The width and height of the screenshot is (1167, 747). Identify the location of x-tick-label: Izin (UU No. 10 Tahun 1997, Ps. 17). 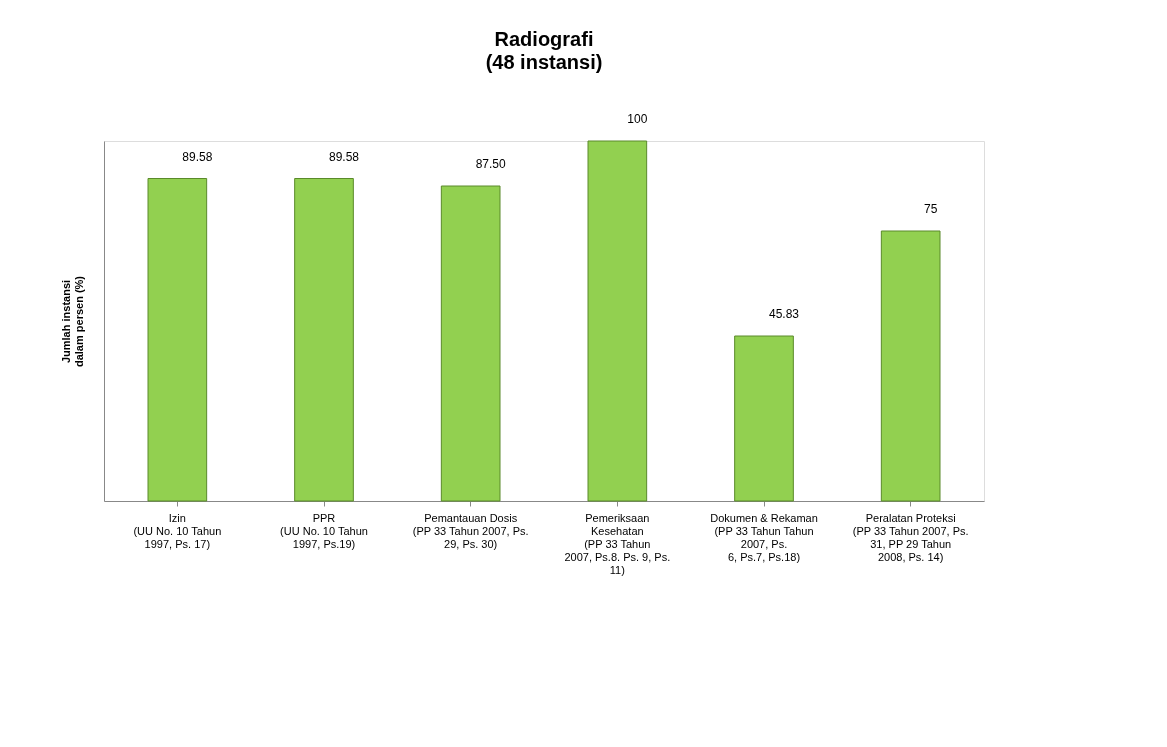
(177, 530).